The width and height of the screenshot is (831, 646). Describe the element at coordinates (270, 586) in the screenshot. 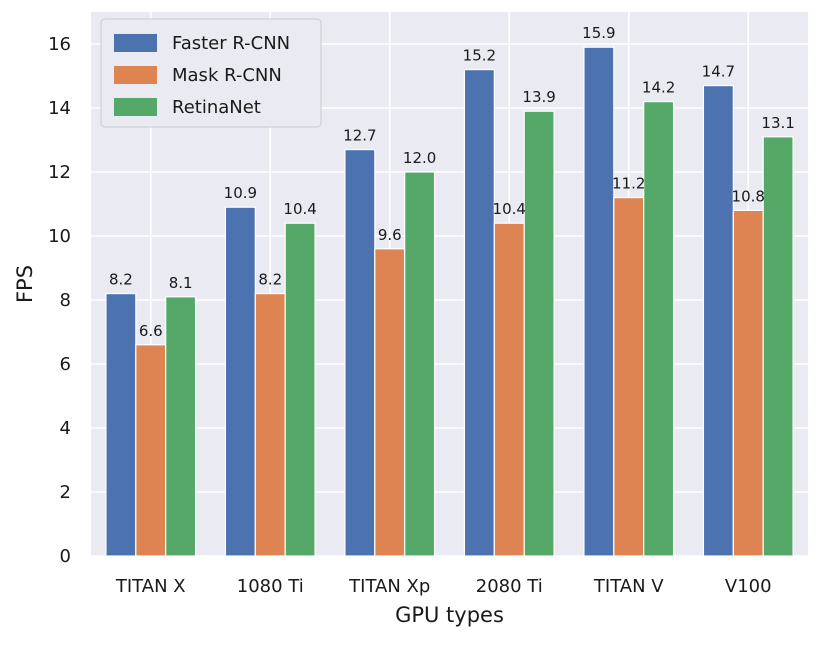

I see `x-tick-label: 1080 Ti` at that location.